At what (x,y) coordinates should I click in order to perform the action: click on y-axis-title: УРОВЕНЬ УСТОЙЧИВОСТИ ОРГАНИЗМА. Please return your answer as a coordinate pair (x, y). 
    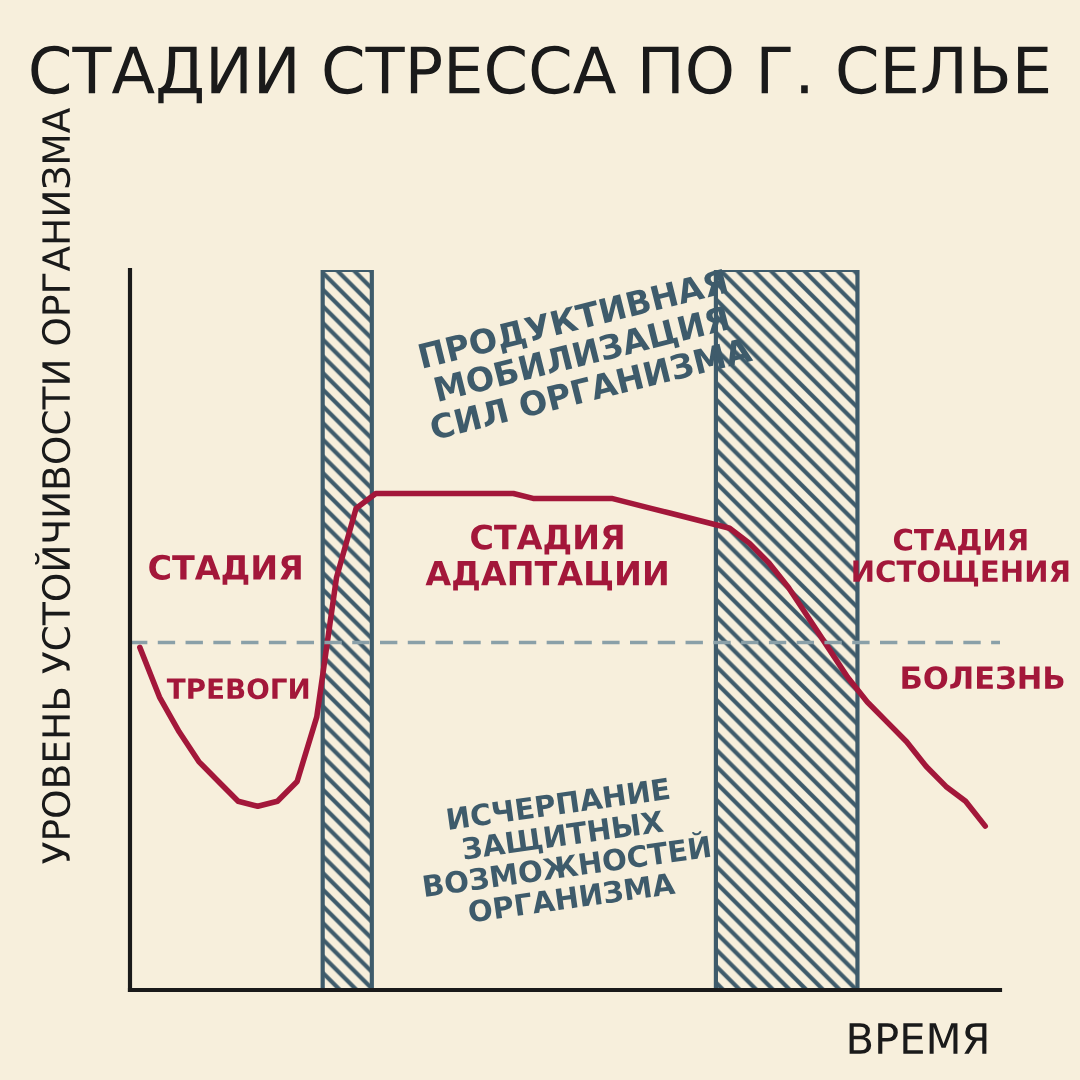
    Looking at the image, I should click on (53, 485).